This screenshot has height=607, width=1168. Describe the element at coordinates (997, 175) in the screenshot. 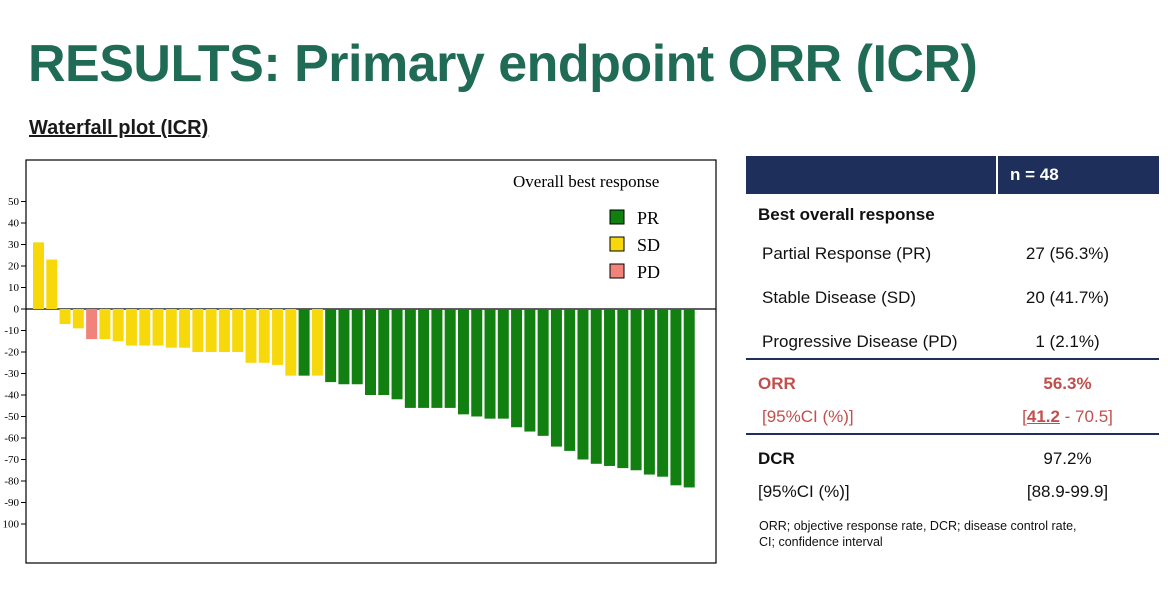

I see `header-divider` at that location.